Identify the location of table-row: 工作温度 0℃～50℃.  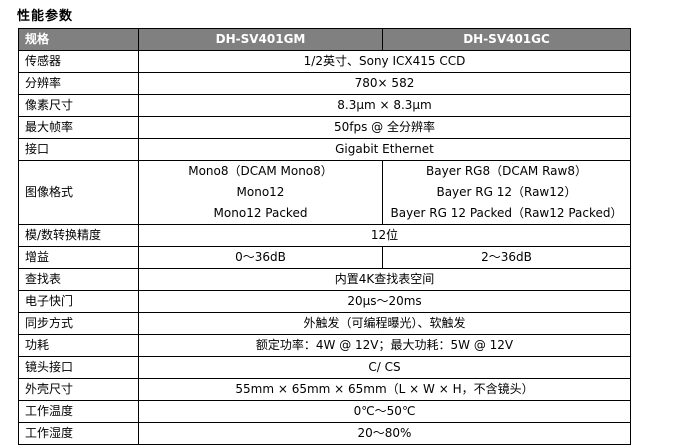
(324, 411).